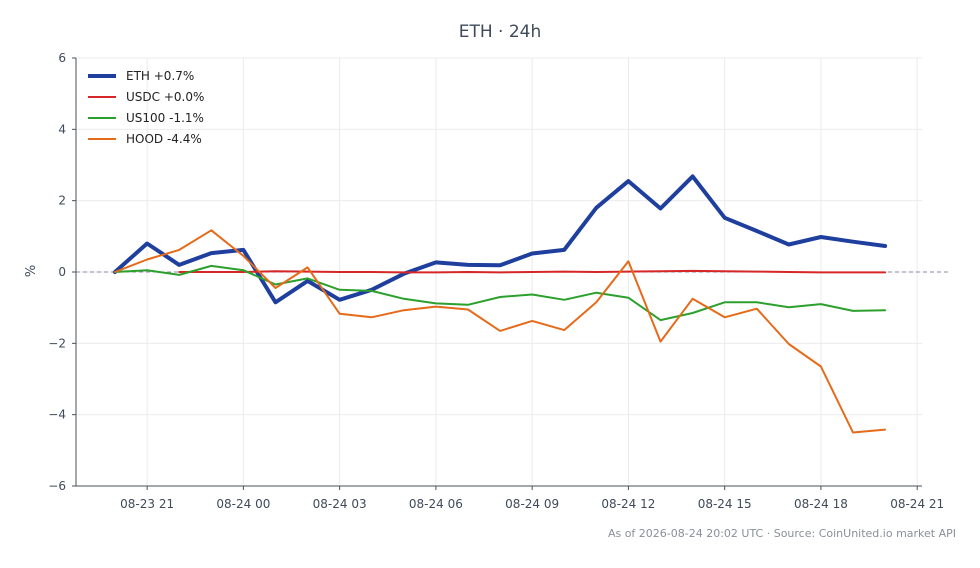  I want to click on x-tick-label: 08-24 18, so click(821, 504).